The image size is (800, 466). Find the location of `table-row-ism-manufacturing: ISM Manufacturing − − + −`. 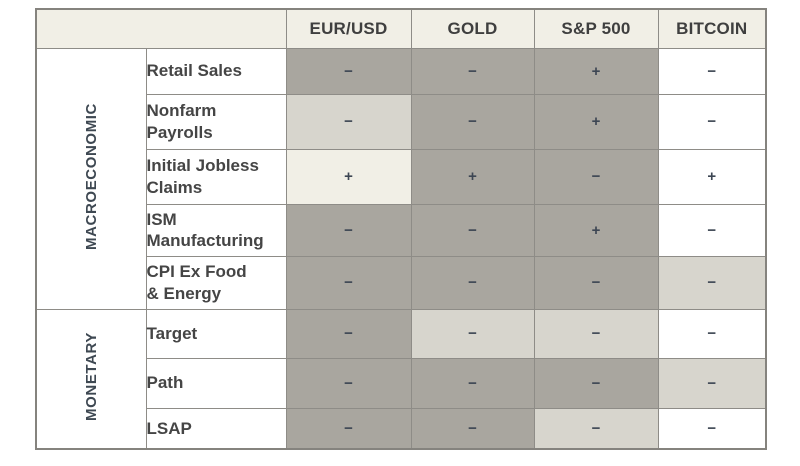

table-row-ism-manufacturing: ISM Manufacturing − − + − is located at coordinates (401, 230).